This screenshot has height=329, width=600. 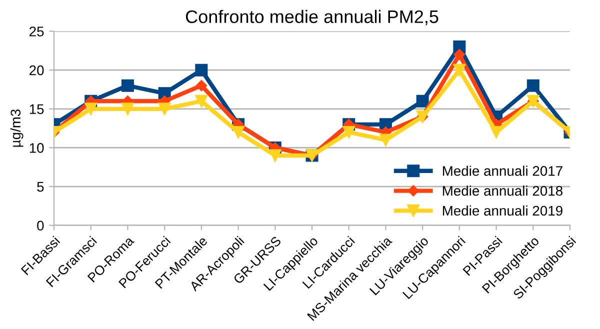 What do you see at coordinates (17, 128) in the screenshot?
I see `y-axis-title: µg/m3` at bounding box center [17, 128].